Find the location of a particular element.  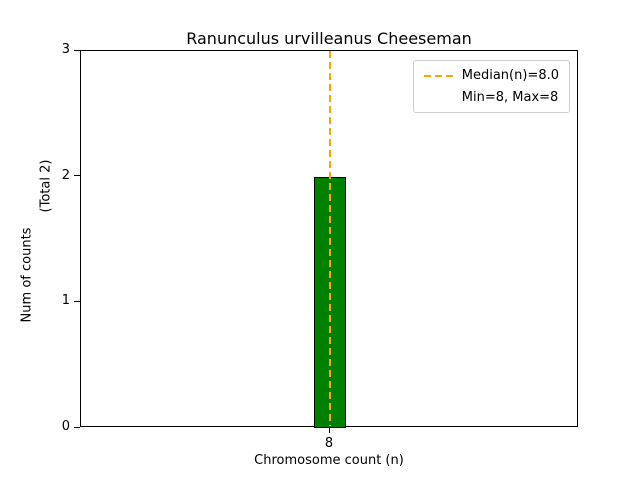

legend: Median(n)=8.0 Min=8, Max=8 is located at coordinates (491, 86).